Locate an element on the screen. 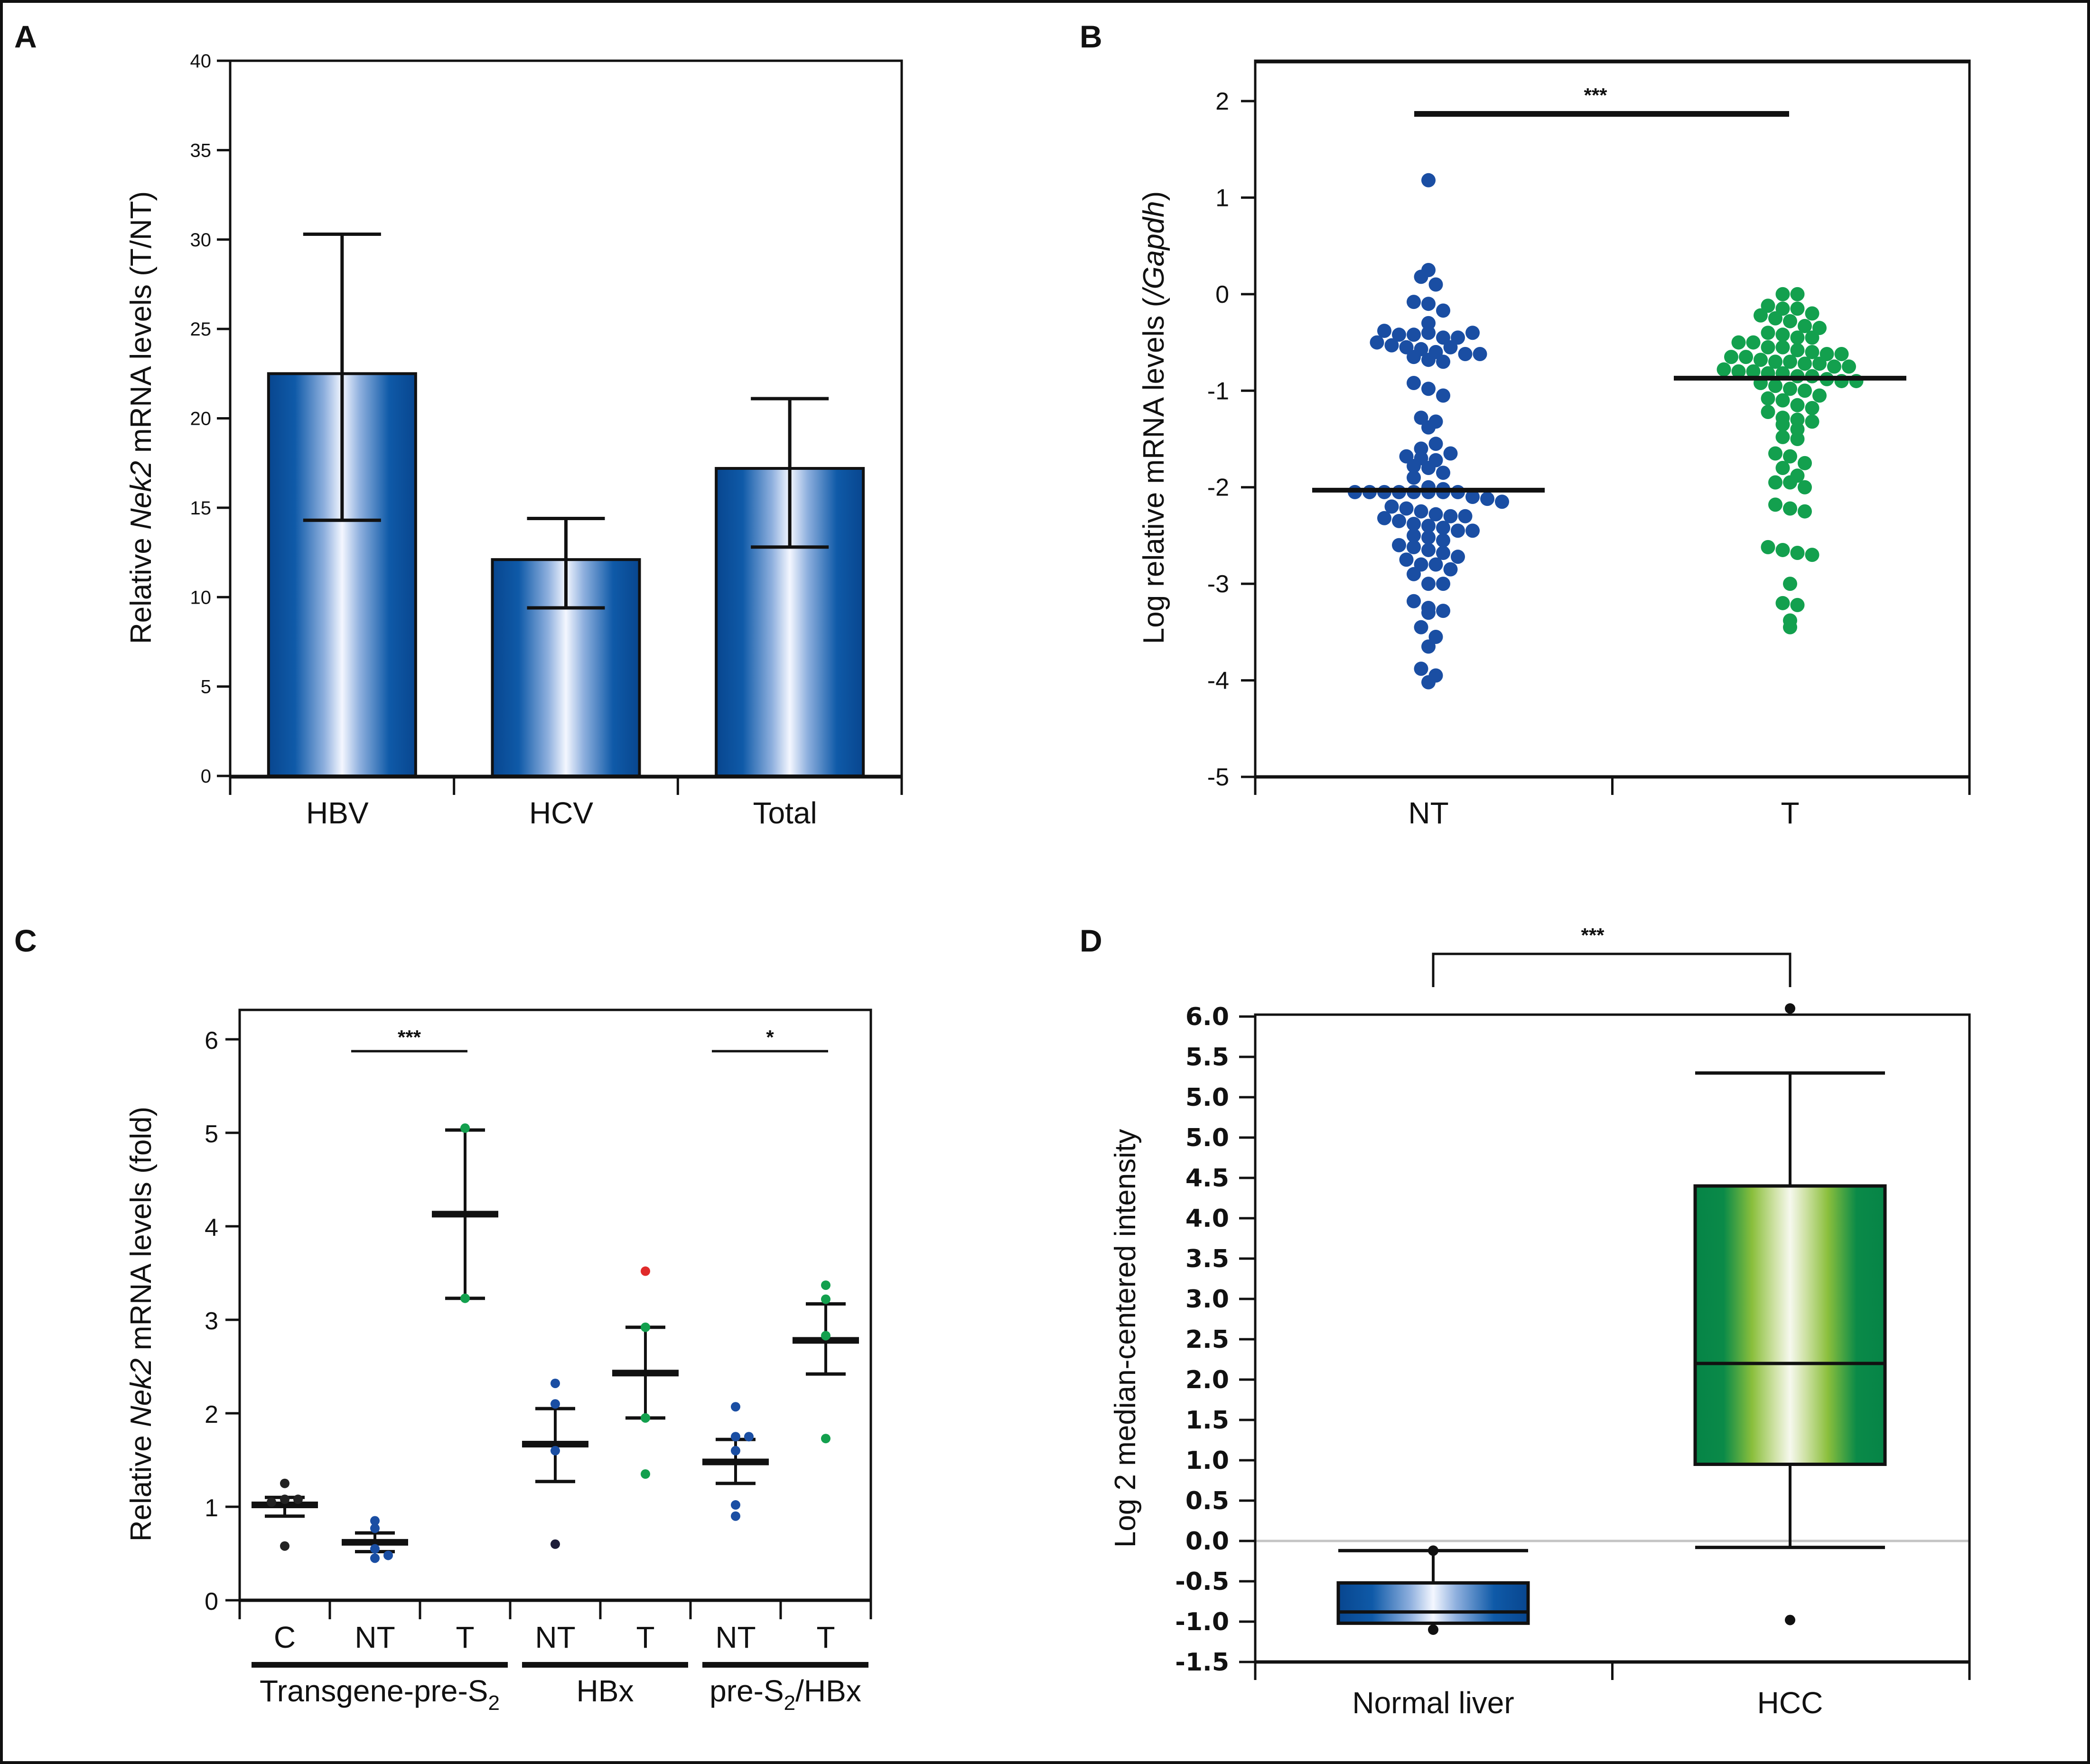  x-category-label: C is located at coordinates (285, 1637).